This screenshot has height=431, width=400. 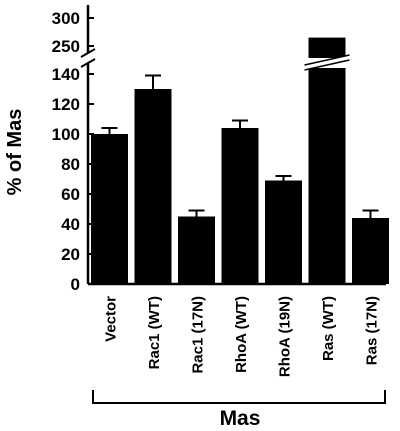 I want to click on y-axis-label: % of Mas, so click(x=15, y=152).